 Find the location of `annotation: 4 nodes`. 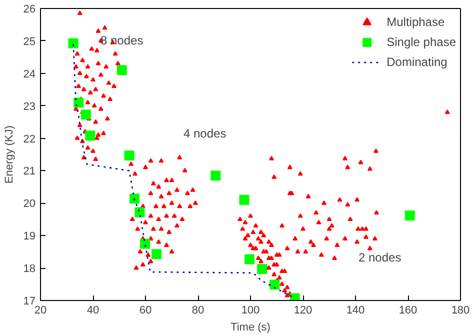

annotation: 4 nodes is located at coordinates (205, 133).